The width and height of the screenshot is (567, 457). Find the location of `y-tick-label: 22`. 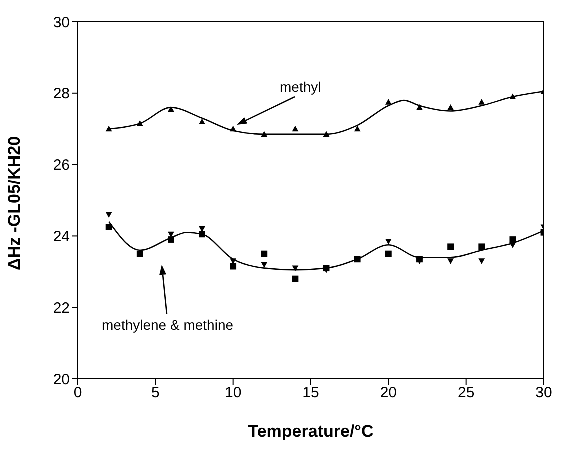

y-tick-label: 22 is located at coordinates (61, 308).